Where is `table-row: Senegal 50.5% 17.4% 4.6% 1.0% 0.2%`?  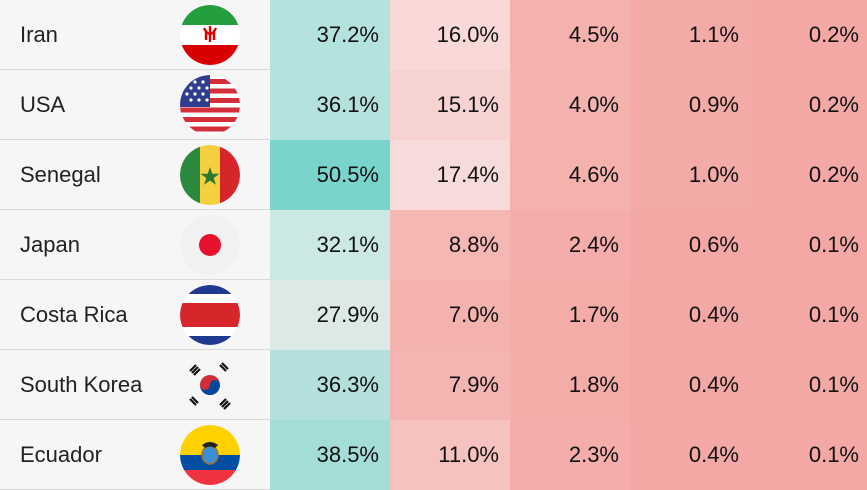
table-row: Senegal 50.5% 17.4% 4.6% 1.0% 0.2% is located at coordinates (433, 175).